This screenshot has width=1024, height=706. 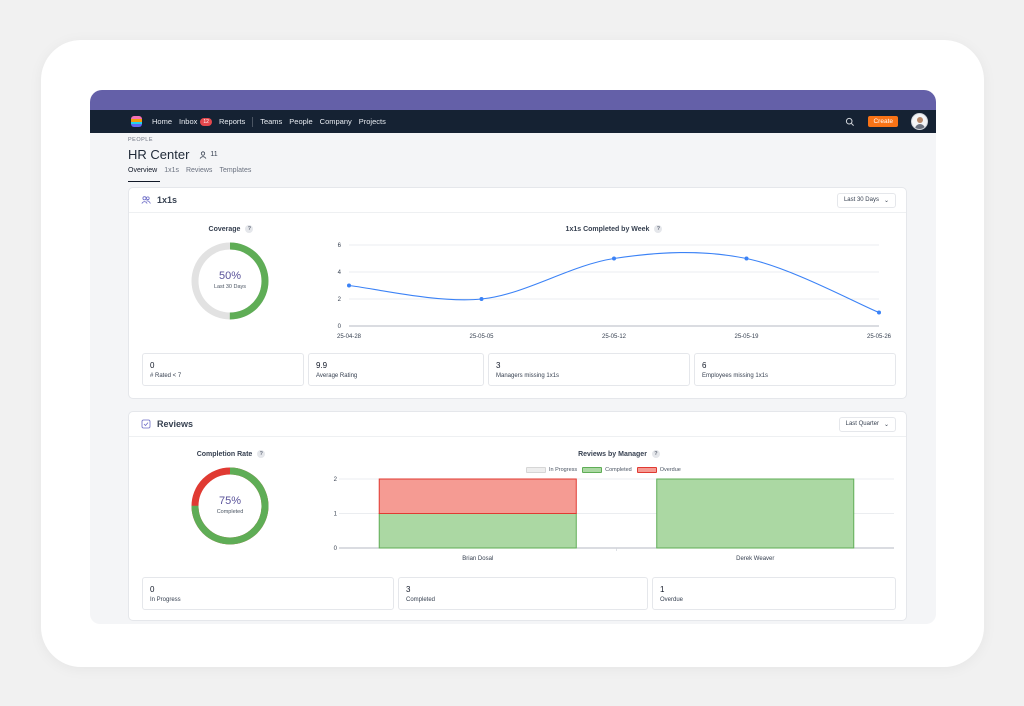 What do you see at coordinates (136, 121) in the screenshot?
I see `app-logo` at bounding box center [136, 121].